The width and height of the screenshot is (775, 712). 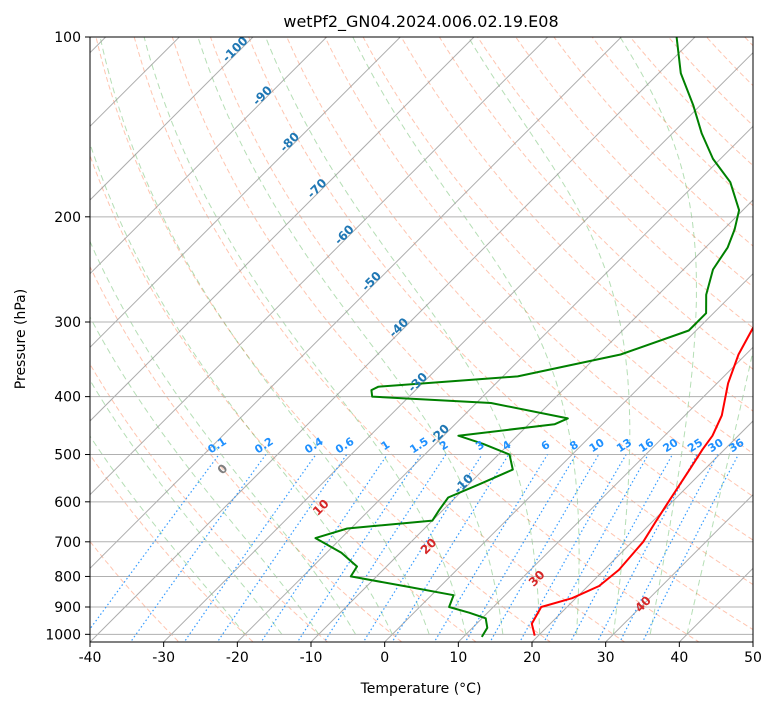 I want to click on y-tick-label: 1000, so click(x=63, y=635).